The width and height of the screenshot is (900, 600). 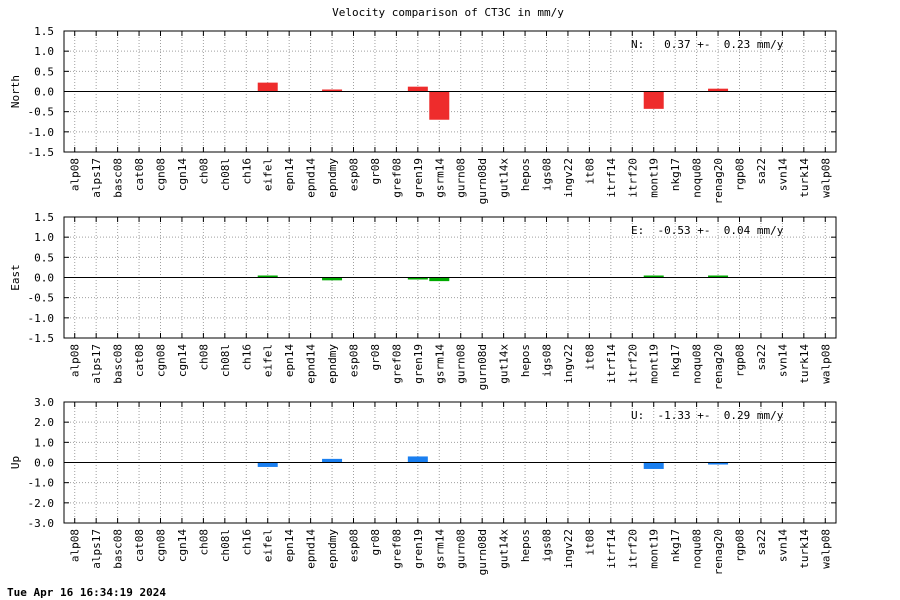 What do you see at coordinates (267, 276) in the screenshot?
I see `bar-eifel` at bounding box center [267, 276].